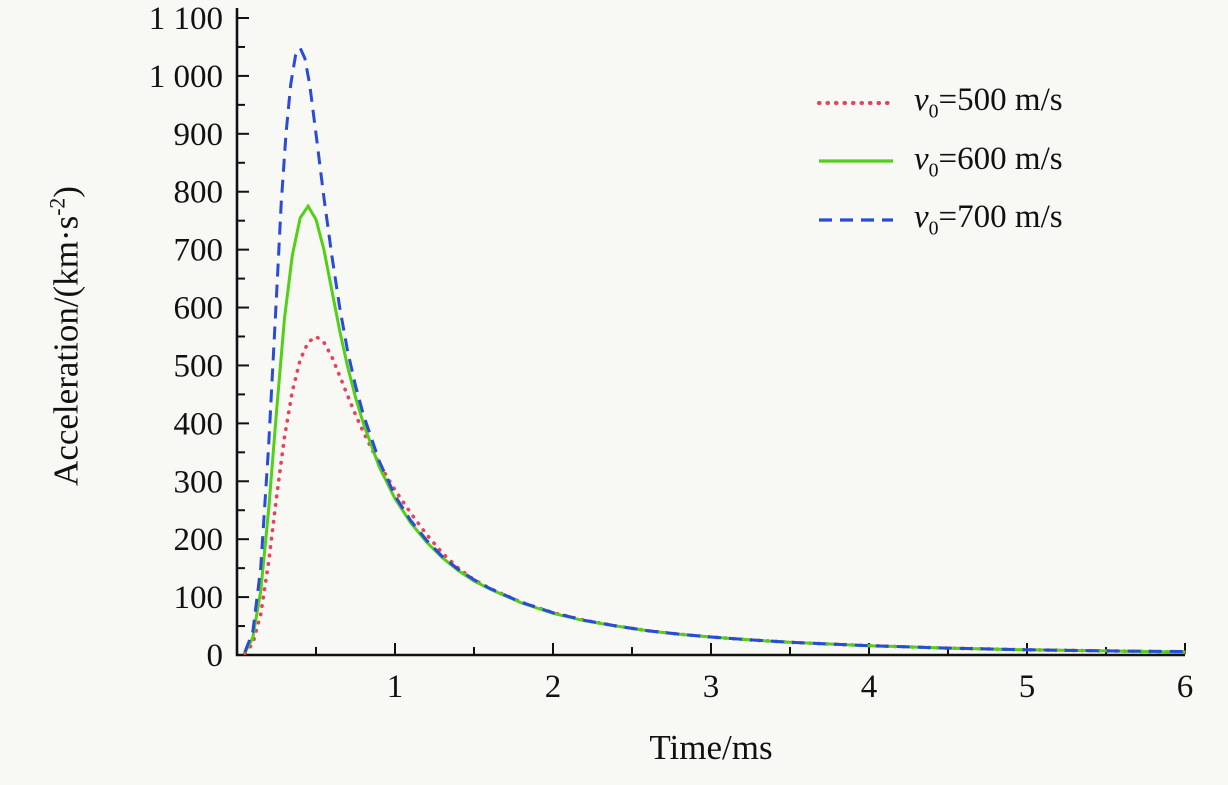  I want to click on y-tick-label: 700, so click(199, 251).